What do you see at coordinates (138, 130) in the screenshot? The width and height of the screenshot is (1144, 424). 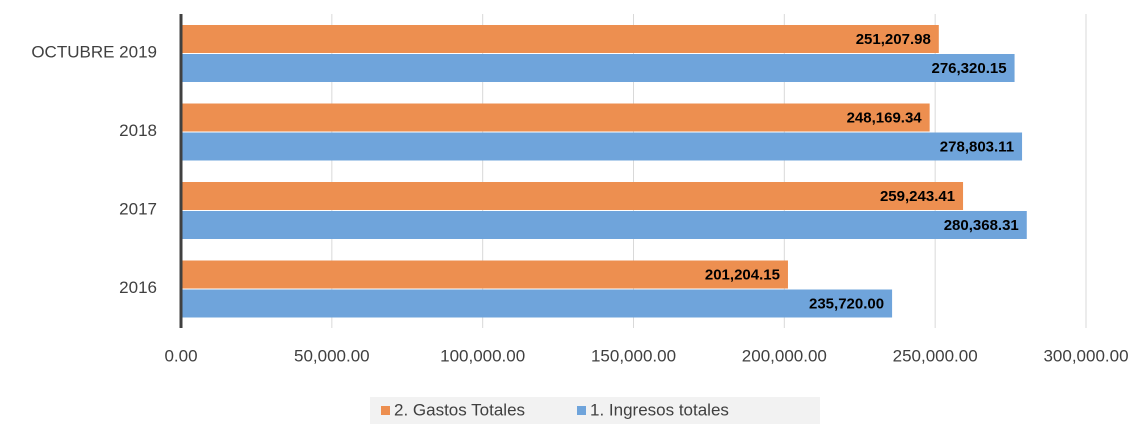 I see `y-tick-label: 2018` at bounding box center [138, 130].